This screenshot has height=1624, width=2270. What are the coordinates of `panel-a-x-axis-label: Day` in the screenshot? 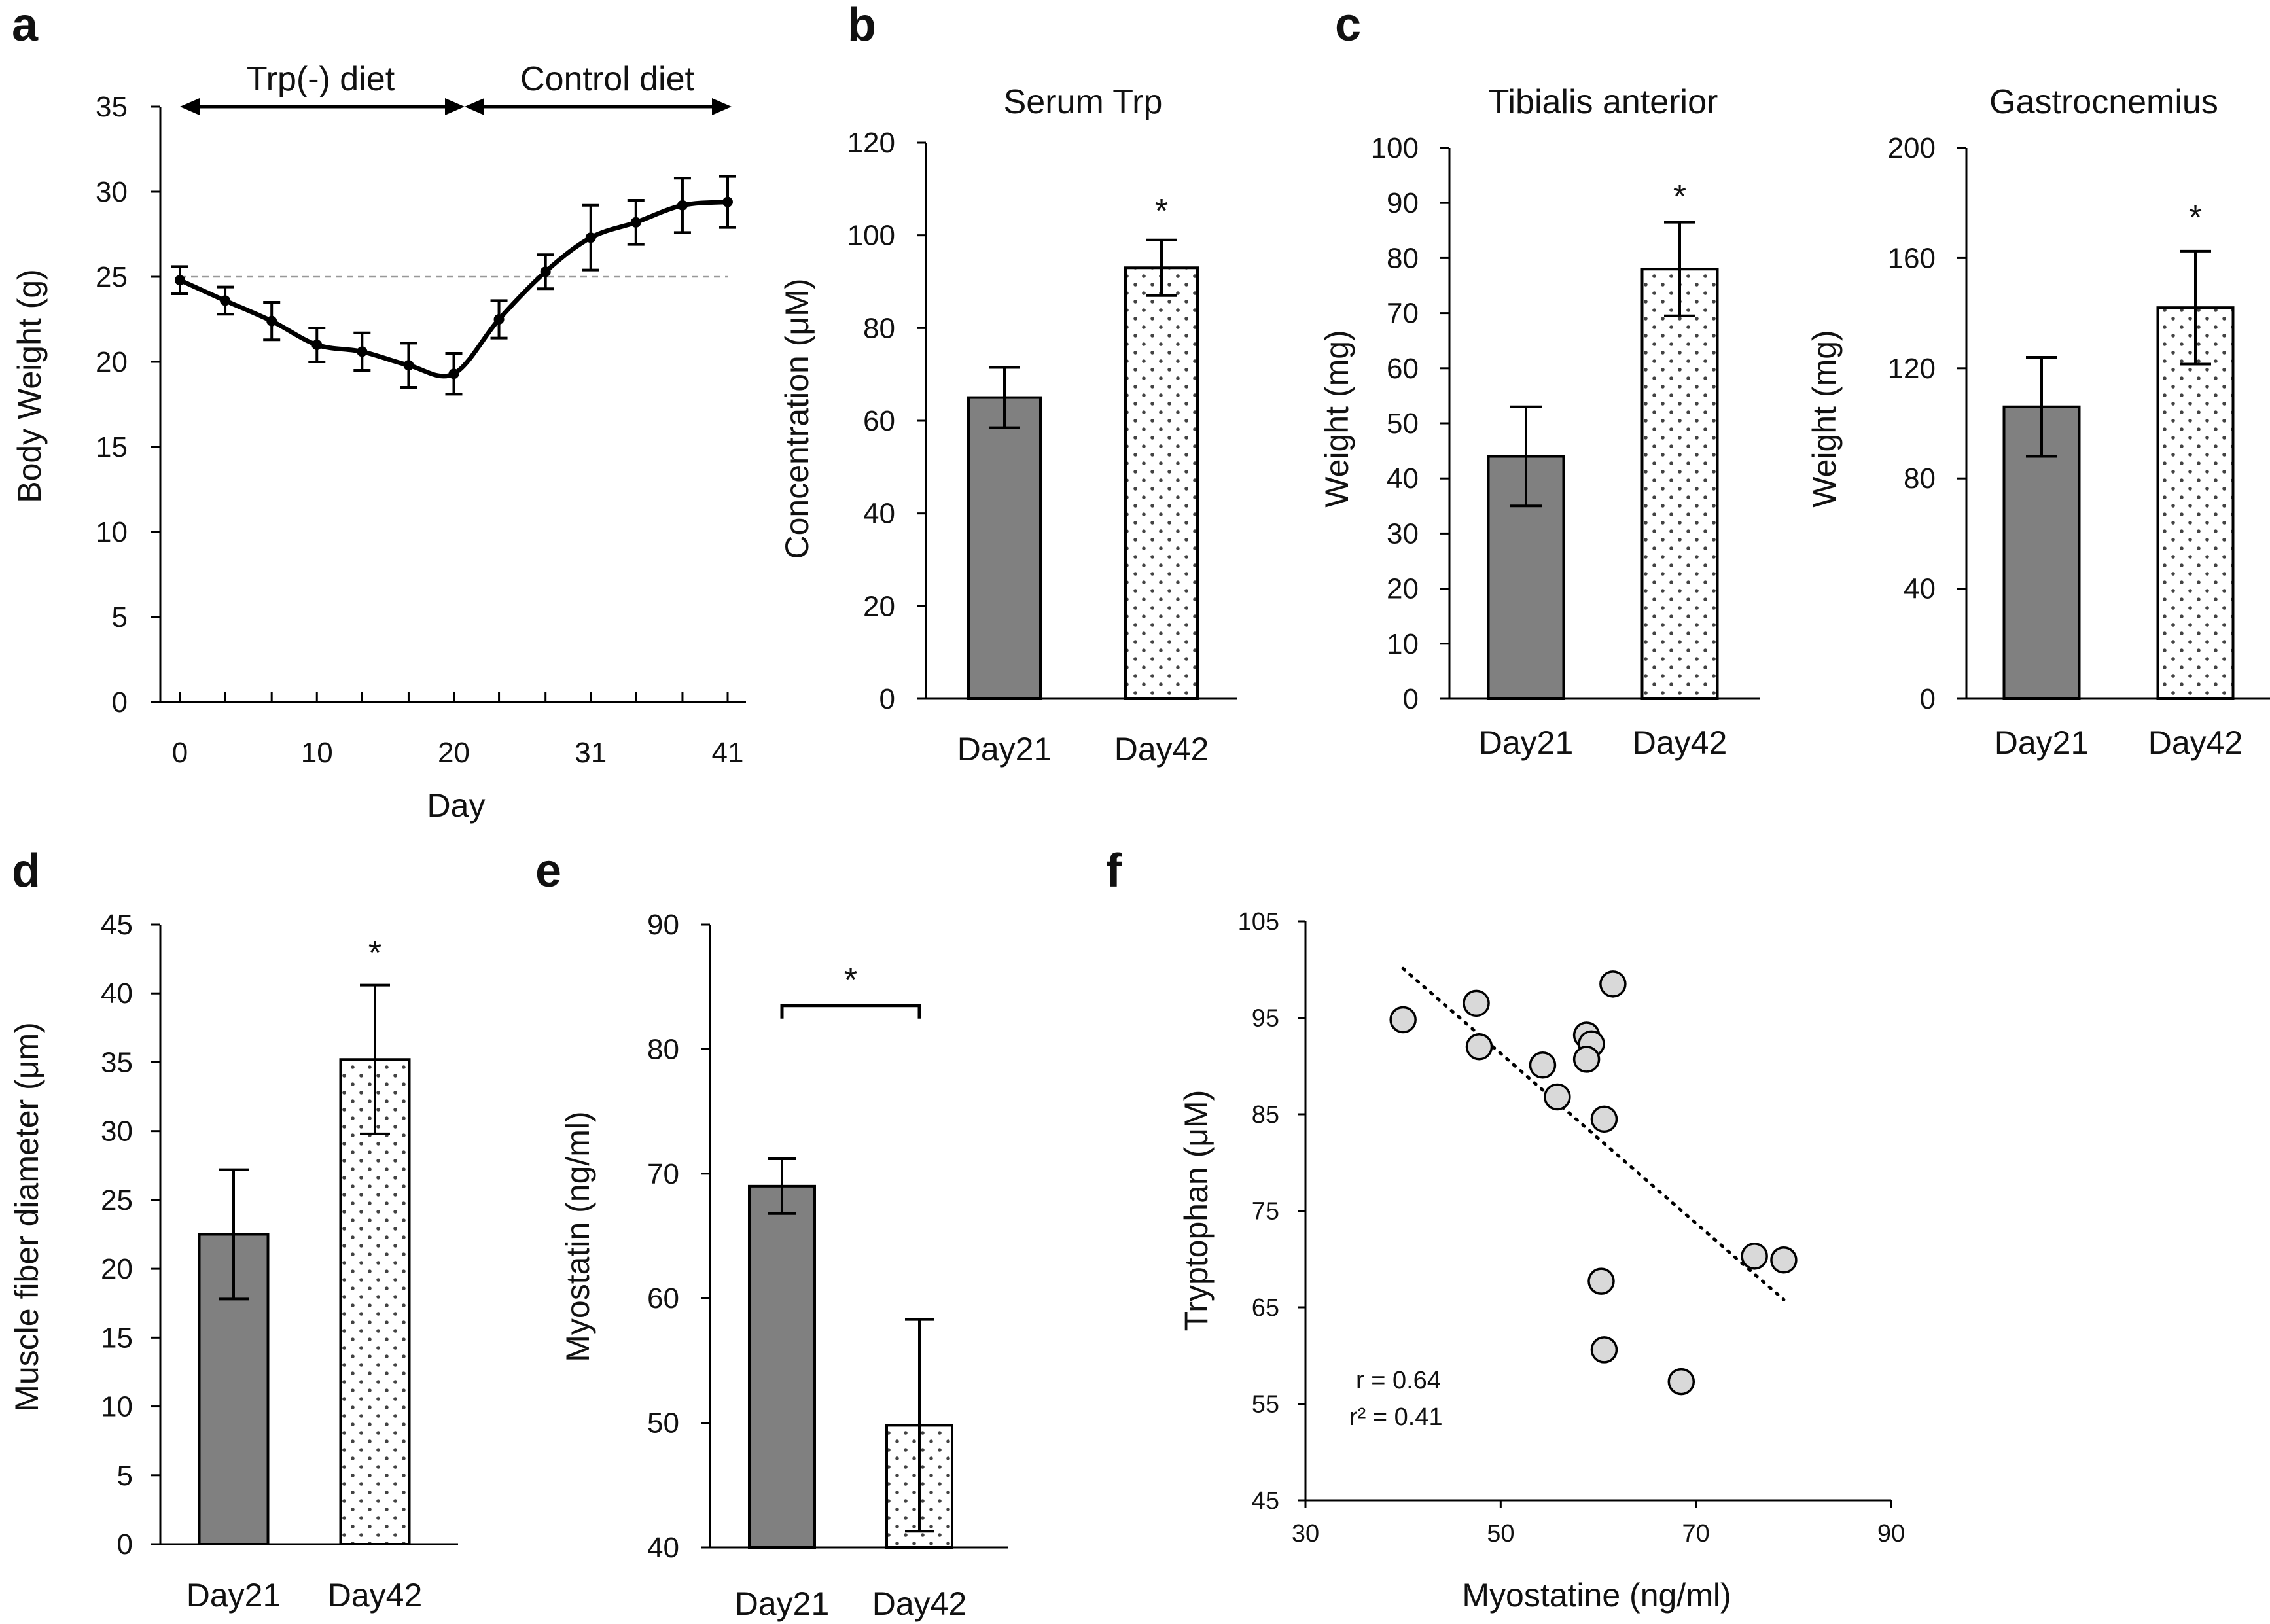 It's located at (456, 805).